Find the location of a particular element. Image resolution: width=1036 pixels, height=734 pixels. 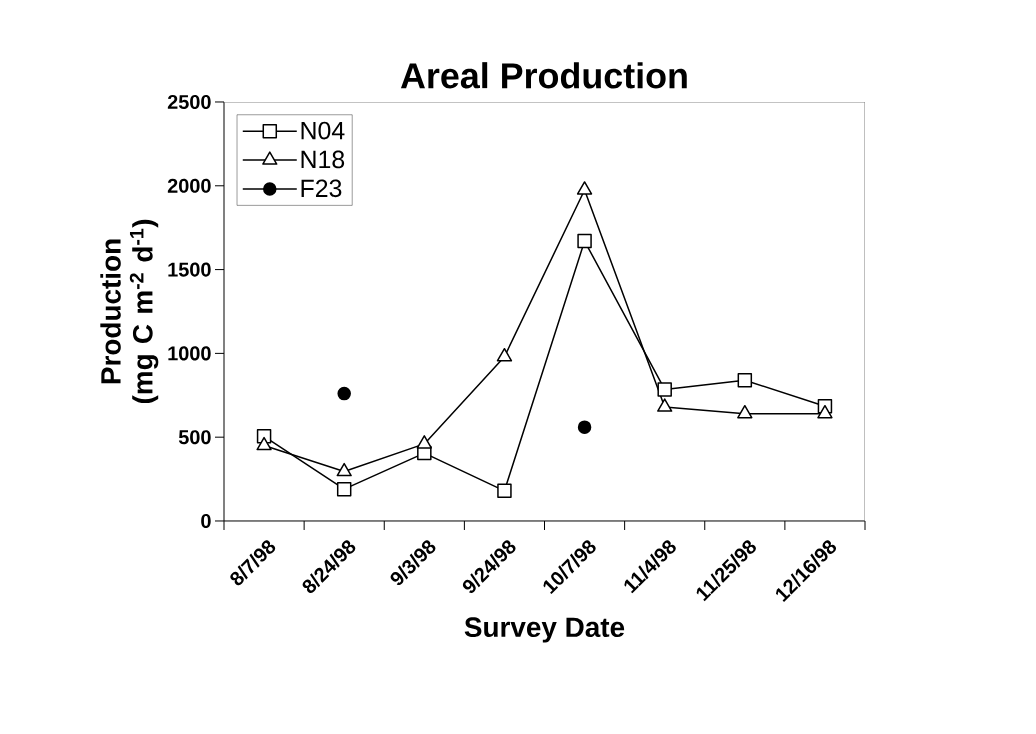

chart-title: Areal Production is located at coordinates (543, 75).